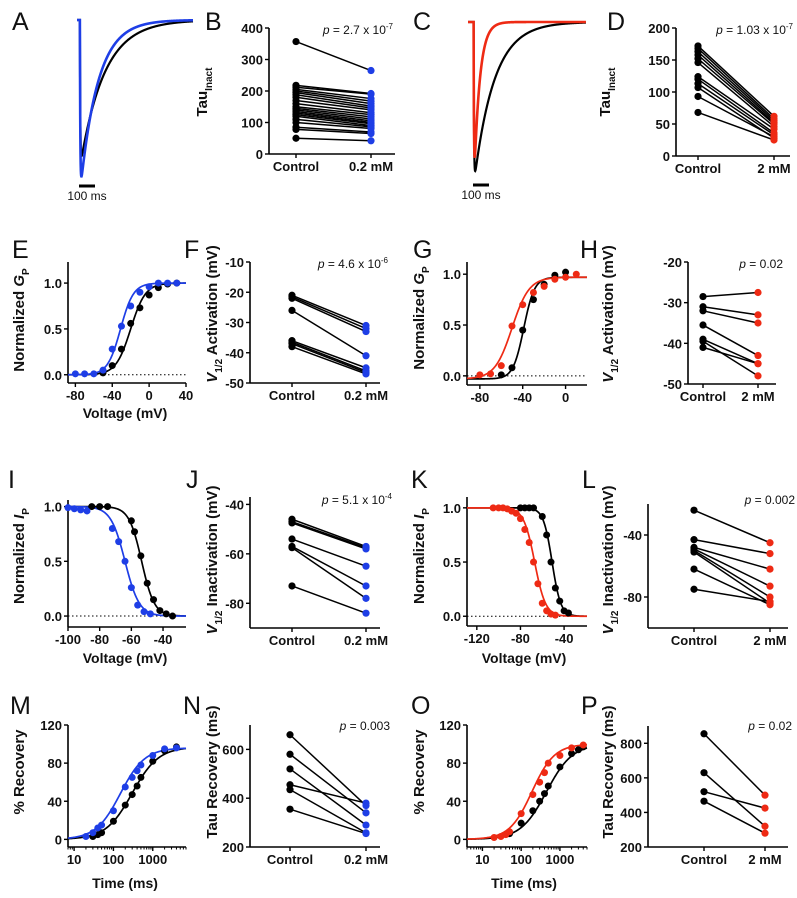 This screenshot has height=898, width=797. I want to click on trace-control, so click(527, 96).